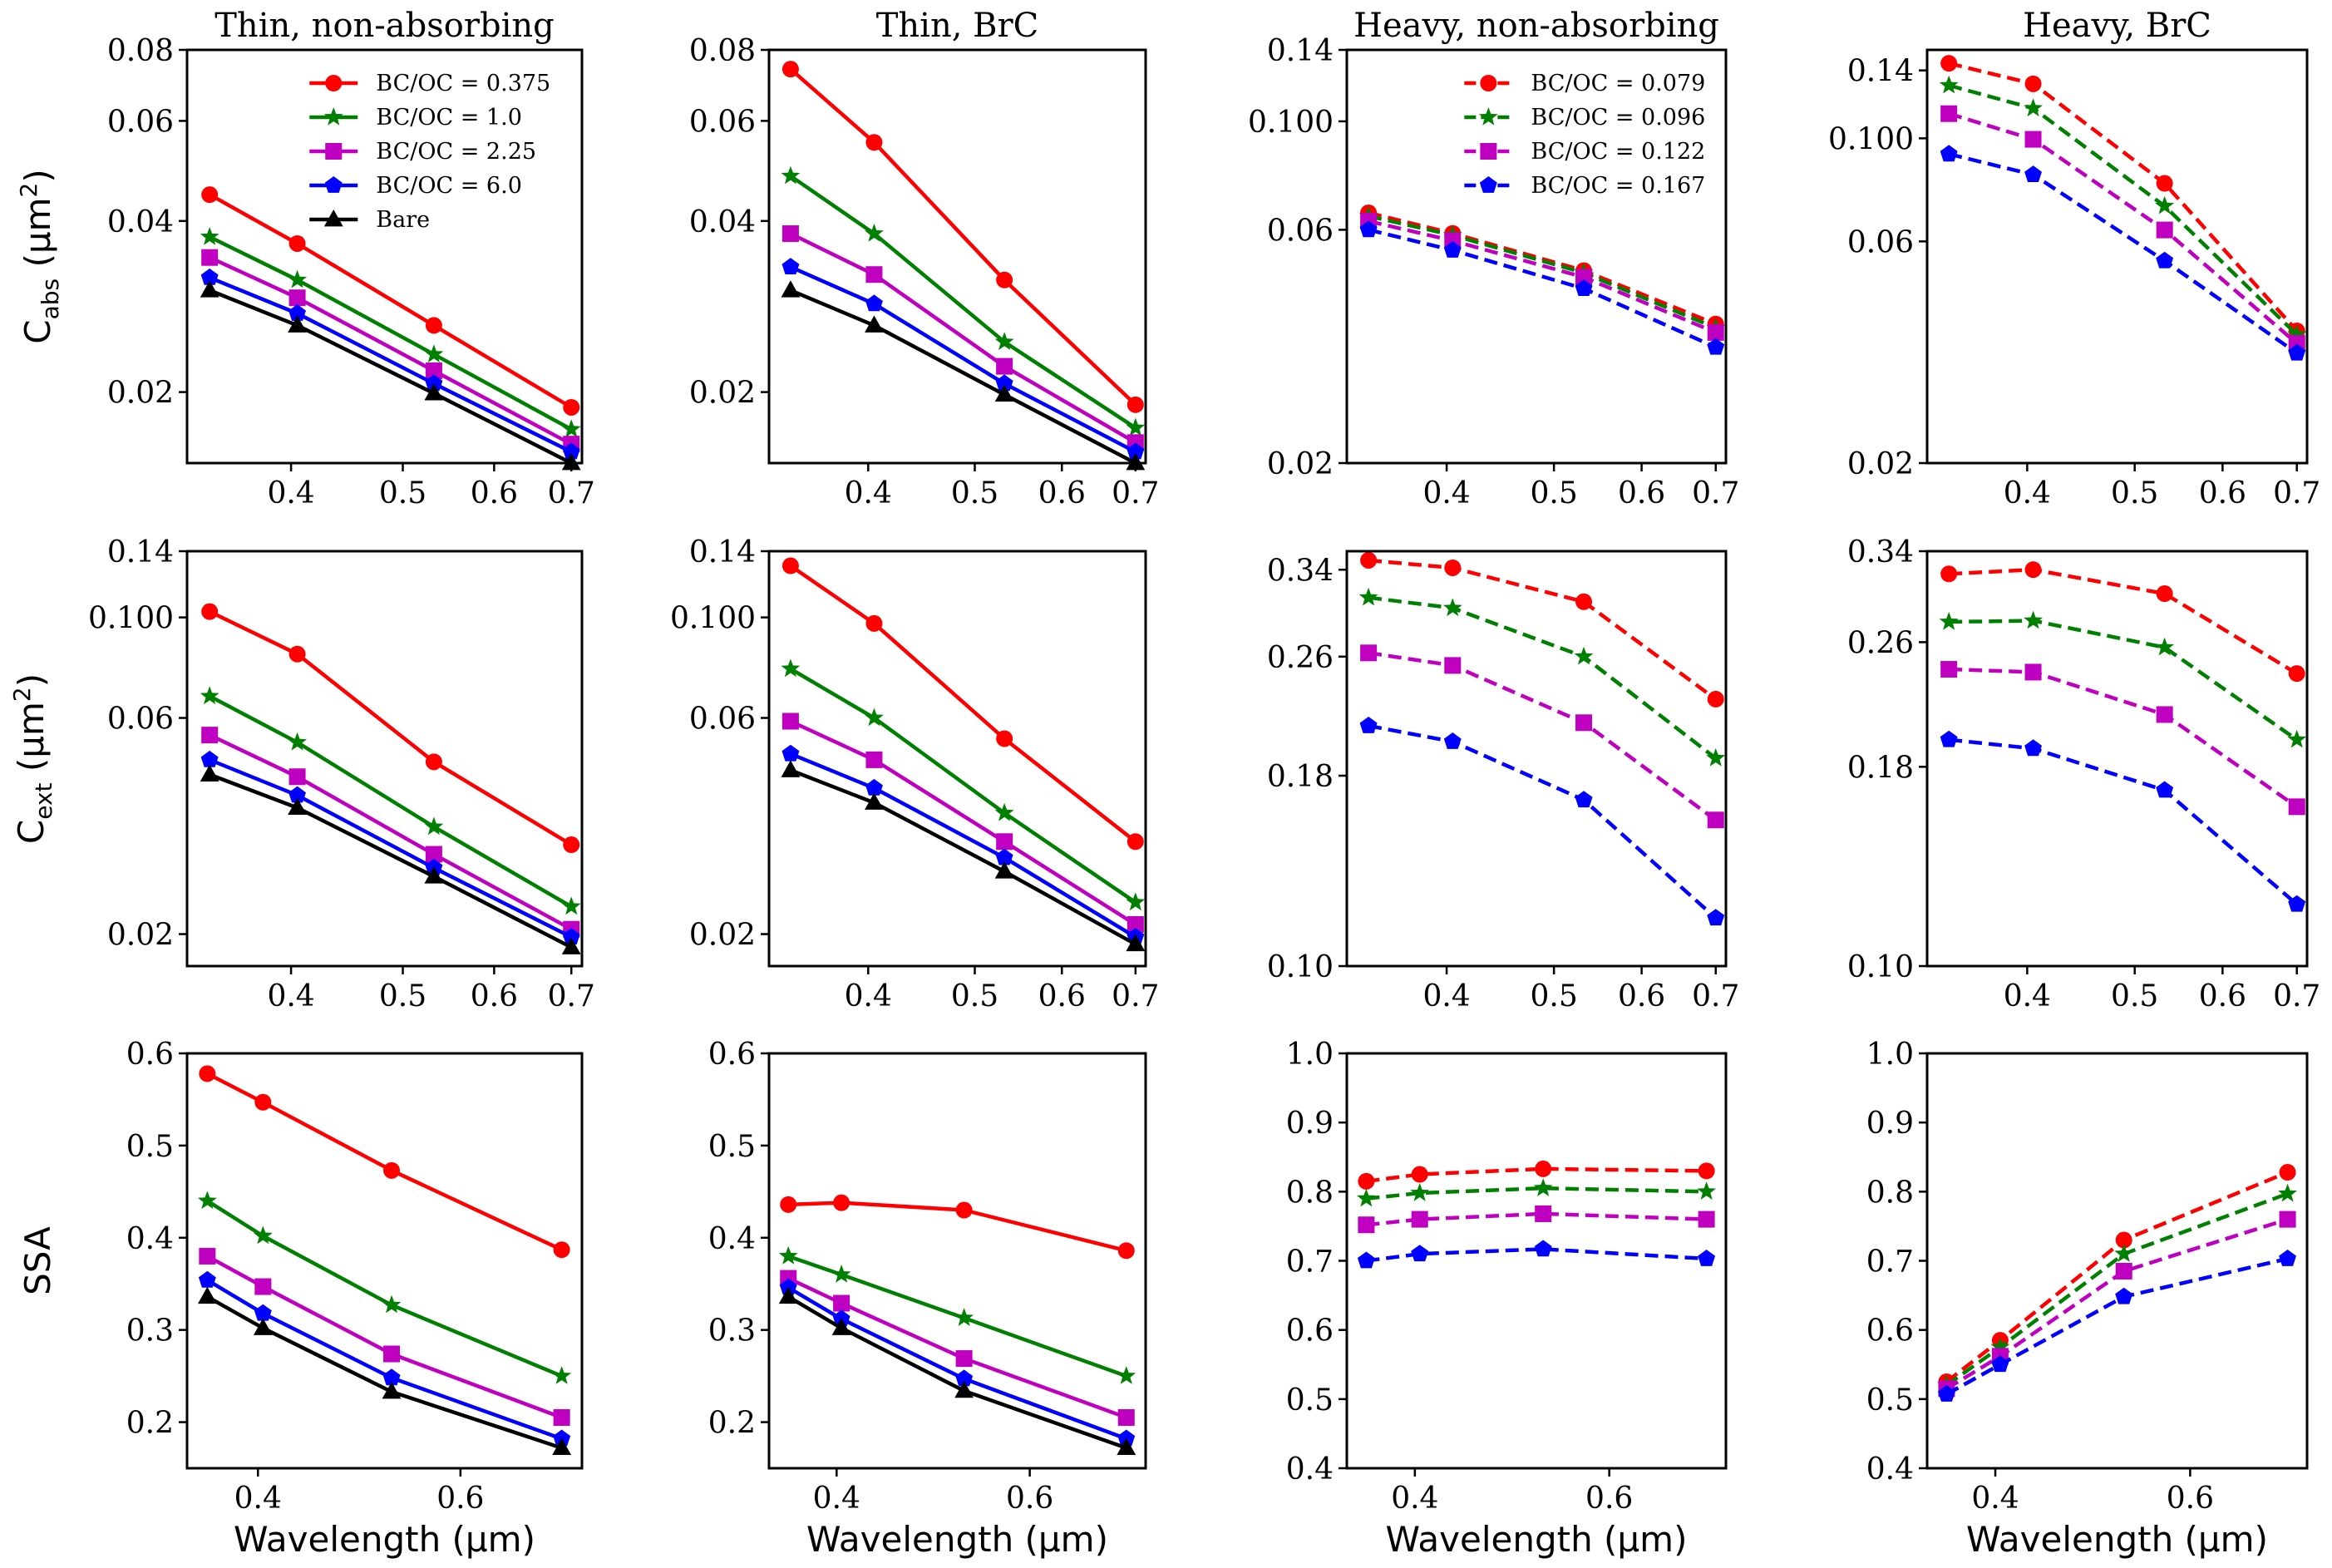 The width and height of the screenshot is (2332, 1568). What do you see at coordinates (150, 1424) in the screenshot?
I see `y-tick-label: 0.2` at bounding box center [150, 1424].